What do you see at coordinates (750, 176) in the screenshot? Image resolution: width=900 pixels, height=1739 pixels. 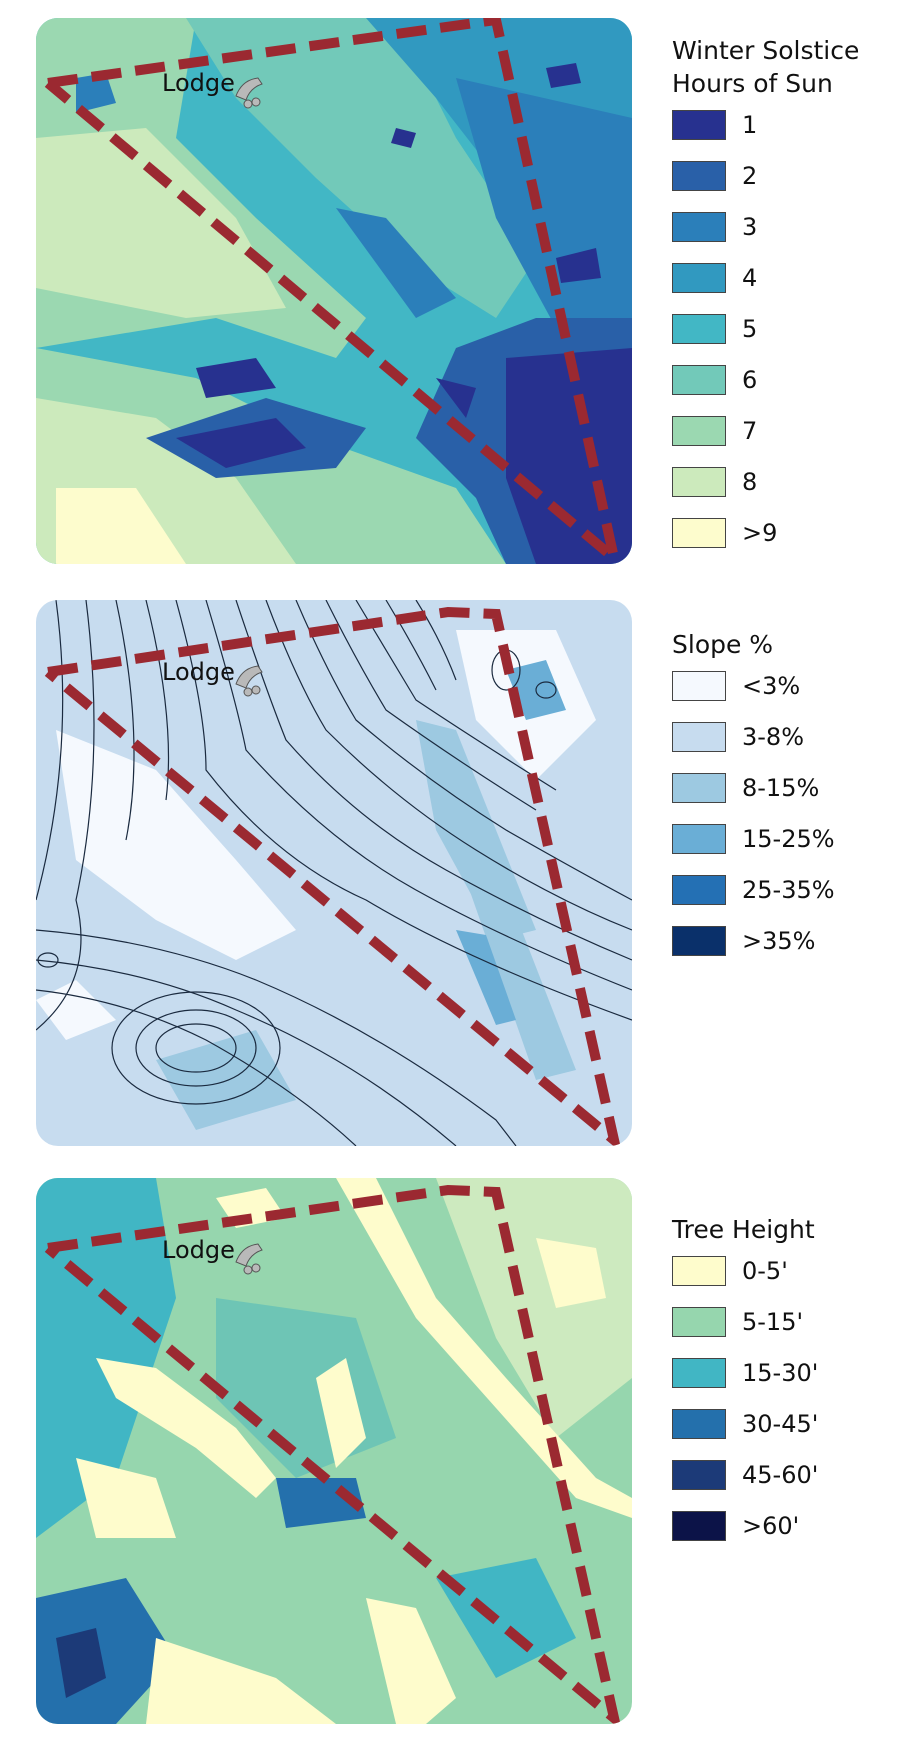 I see `legend-label: 2` at bounding box center [750, 176].